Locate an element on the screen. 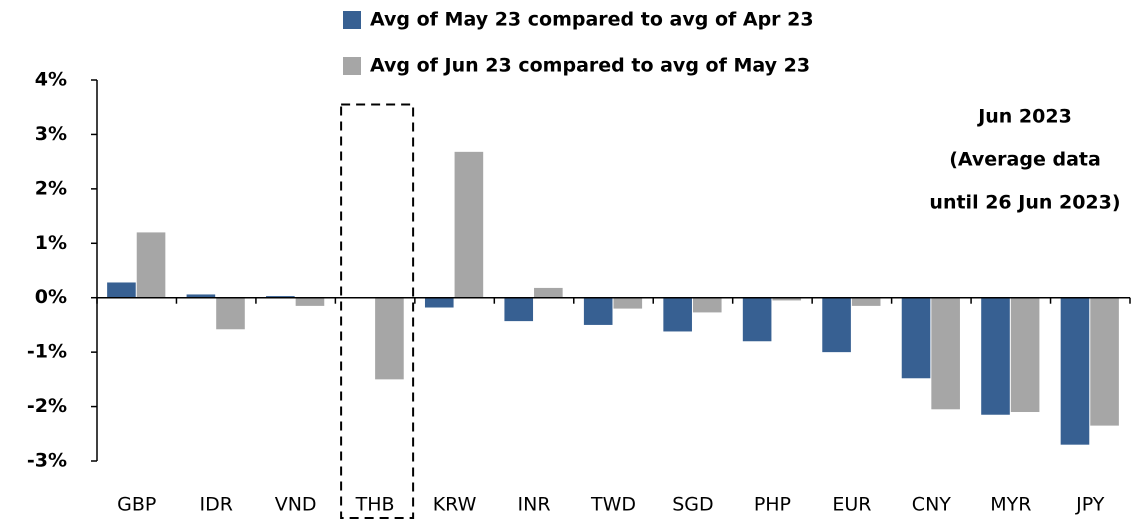 This screenshot has height=526, width=1132. x-tick-label: PHP is located at coordinates (772, 505).